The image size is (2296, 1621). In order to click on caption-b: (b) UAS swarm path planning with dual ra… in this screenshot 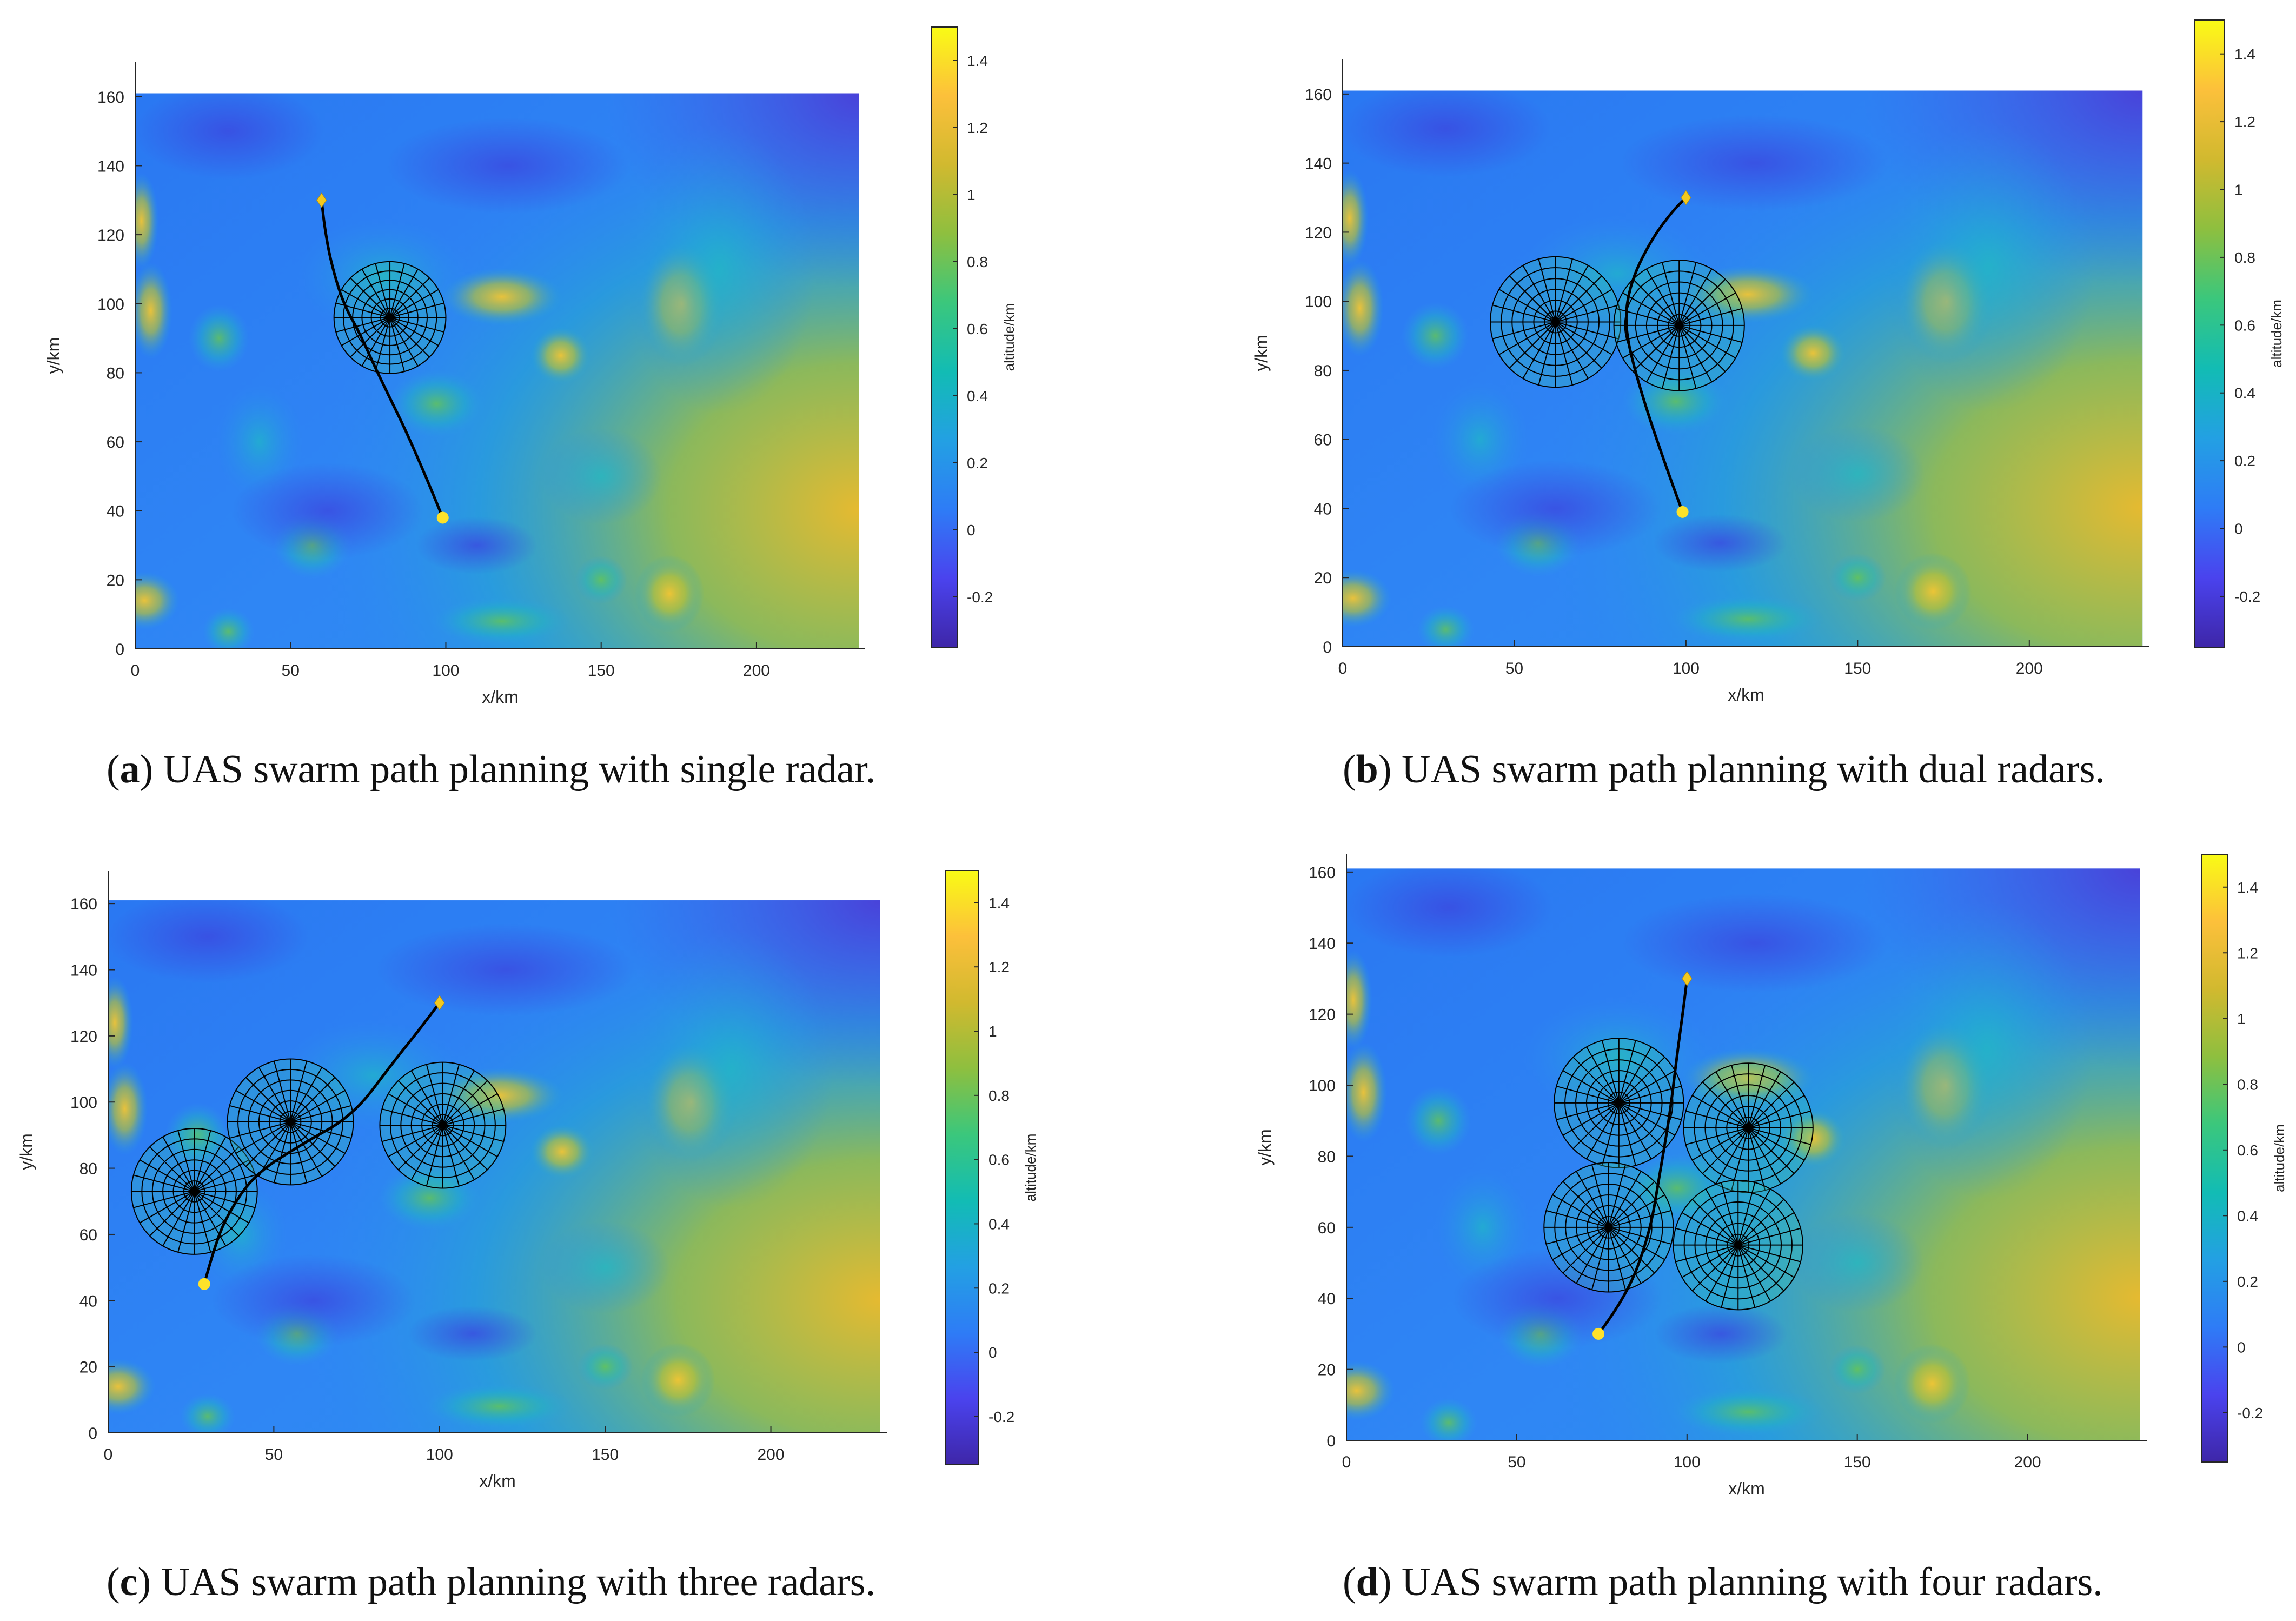, I will do `click(1724, 769)`.